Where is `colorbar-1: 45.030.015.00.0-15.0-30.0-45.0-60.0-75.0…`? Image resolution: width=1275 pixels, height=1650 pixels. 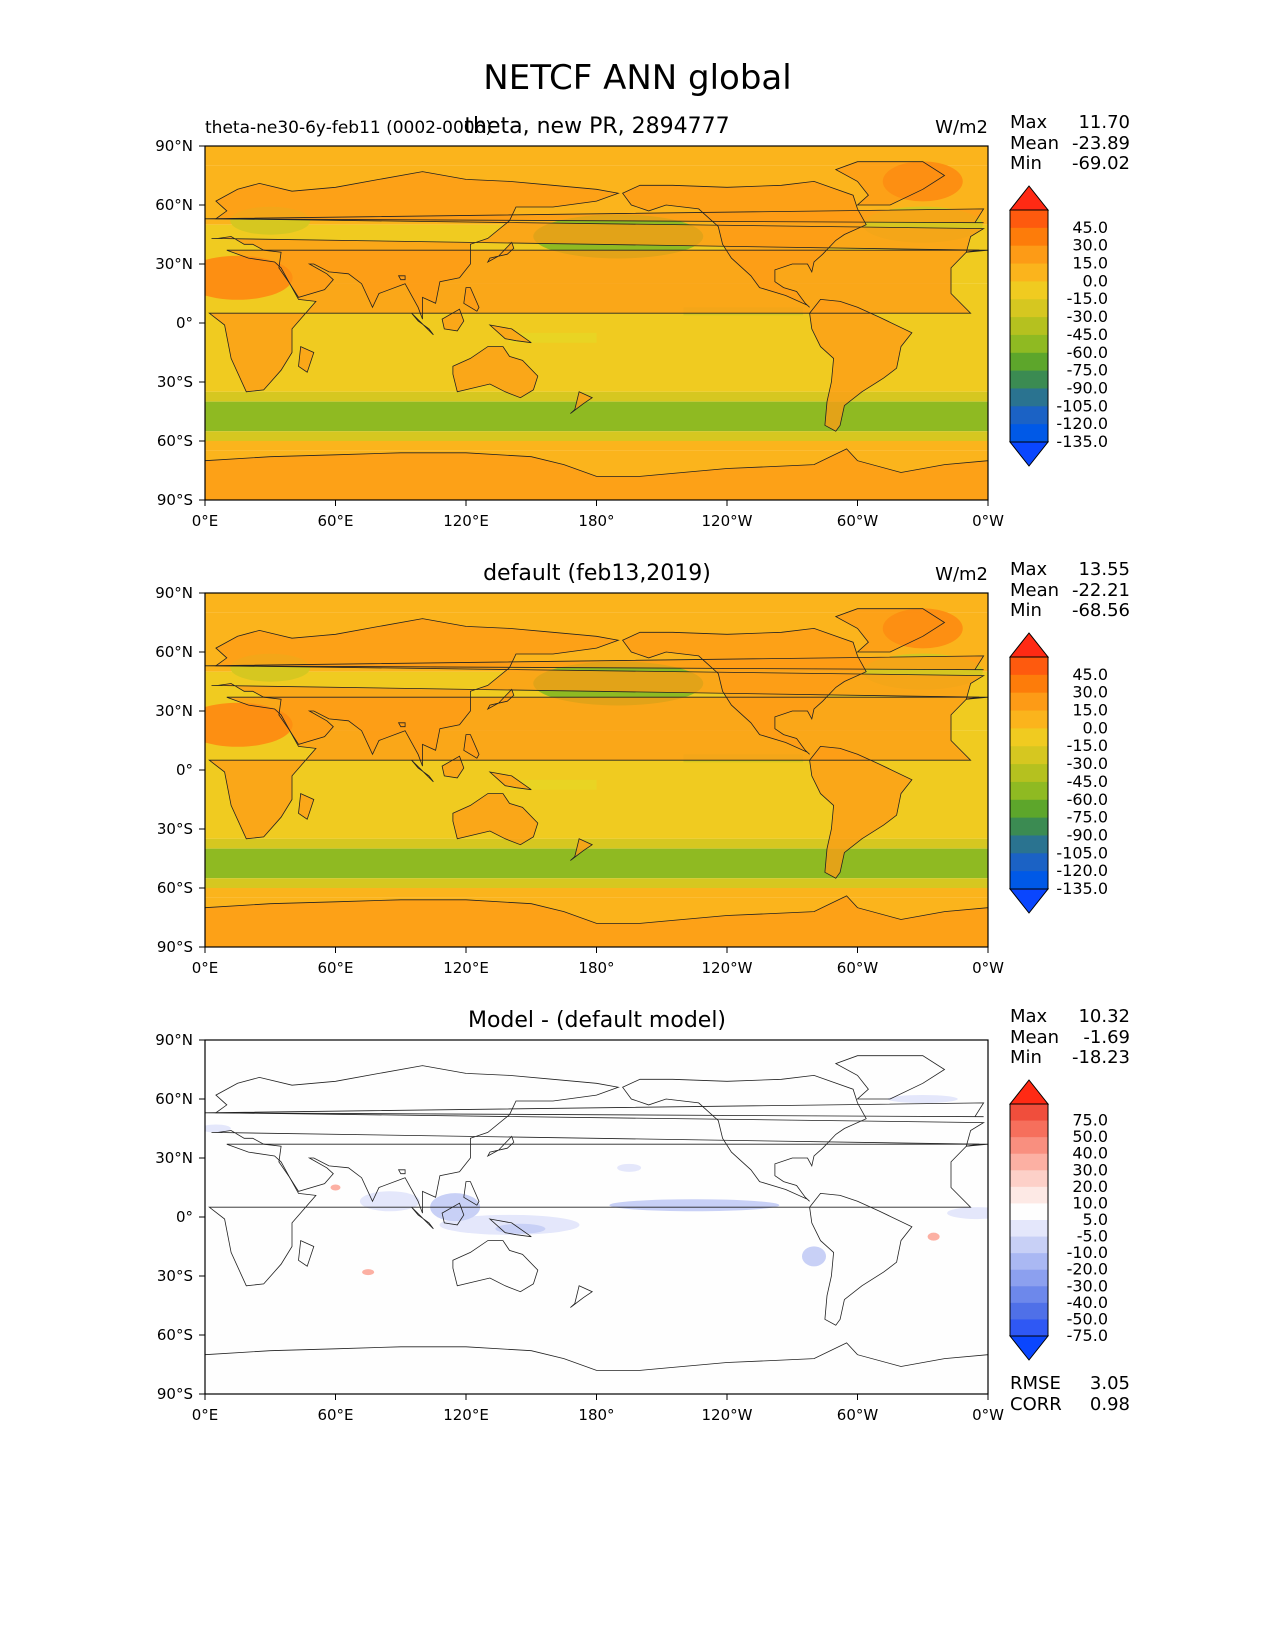
colorbar-1: 45.030.015.00.0-15.0-30.0-45.0-60.0-75.0… is located at coordinates (1058, 326).